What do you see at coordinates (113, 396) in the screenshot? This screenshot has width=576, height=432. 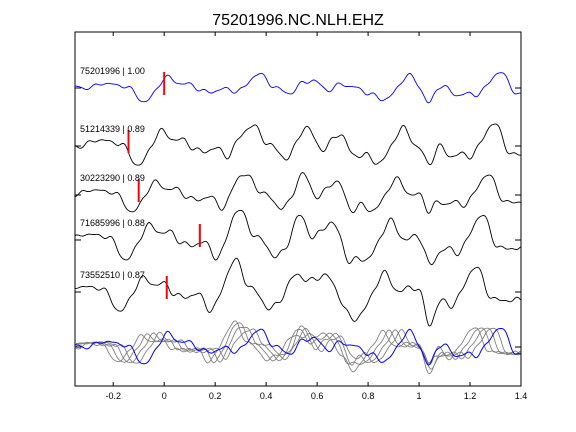 I see `x-tick-label: -0.2` at bounding box center [113, 396].